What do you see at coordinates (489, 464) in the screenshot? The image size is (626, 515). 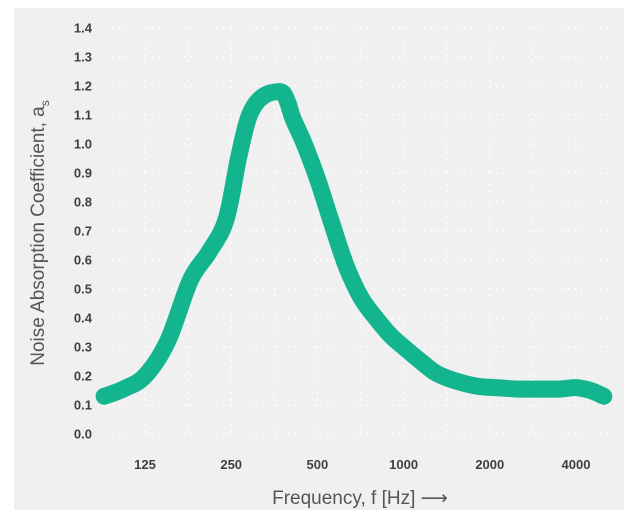 I see `x-tick-label: 2000` at bounding box center [489, 464].